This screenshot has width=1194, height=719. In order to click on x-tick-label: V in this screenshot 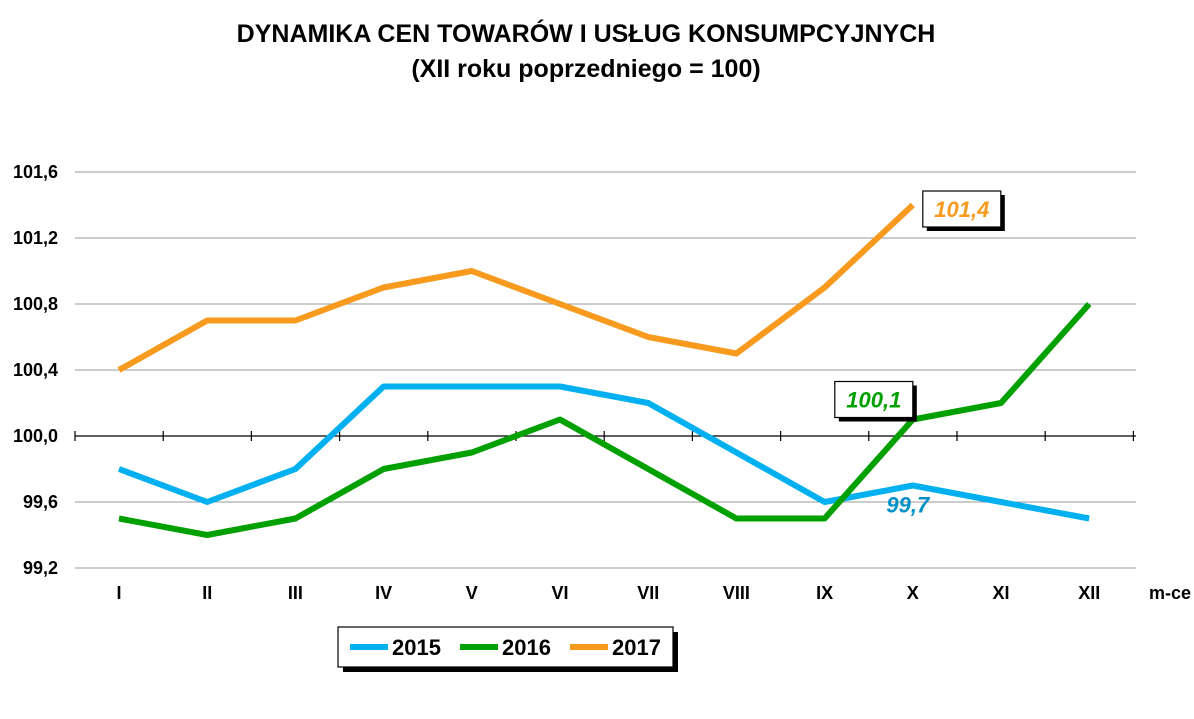, I will do `click(472, 593)`.